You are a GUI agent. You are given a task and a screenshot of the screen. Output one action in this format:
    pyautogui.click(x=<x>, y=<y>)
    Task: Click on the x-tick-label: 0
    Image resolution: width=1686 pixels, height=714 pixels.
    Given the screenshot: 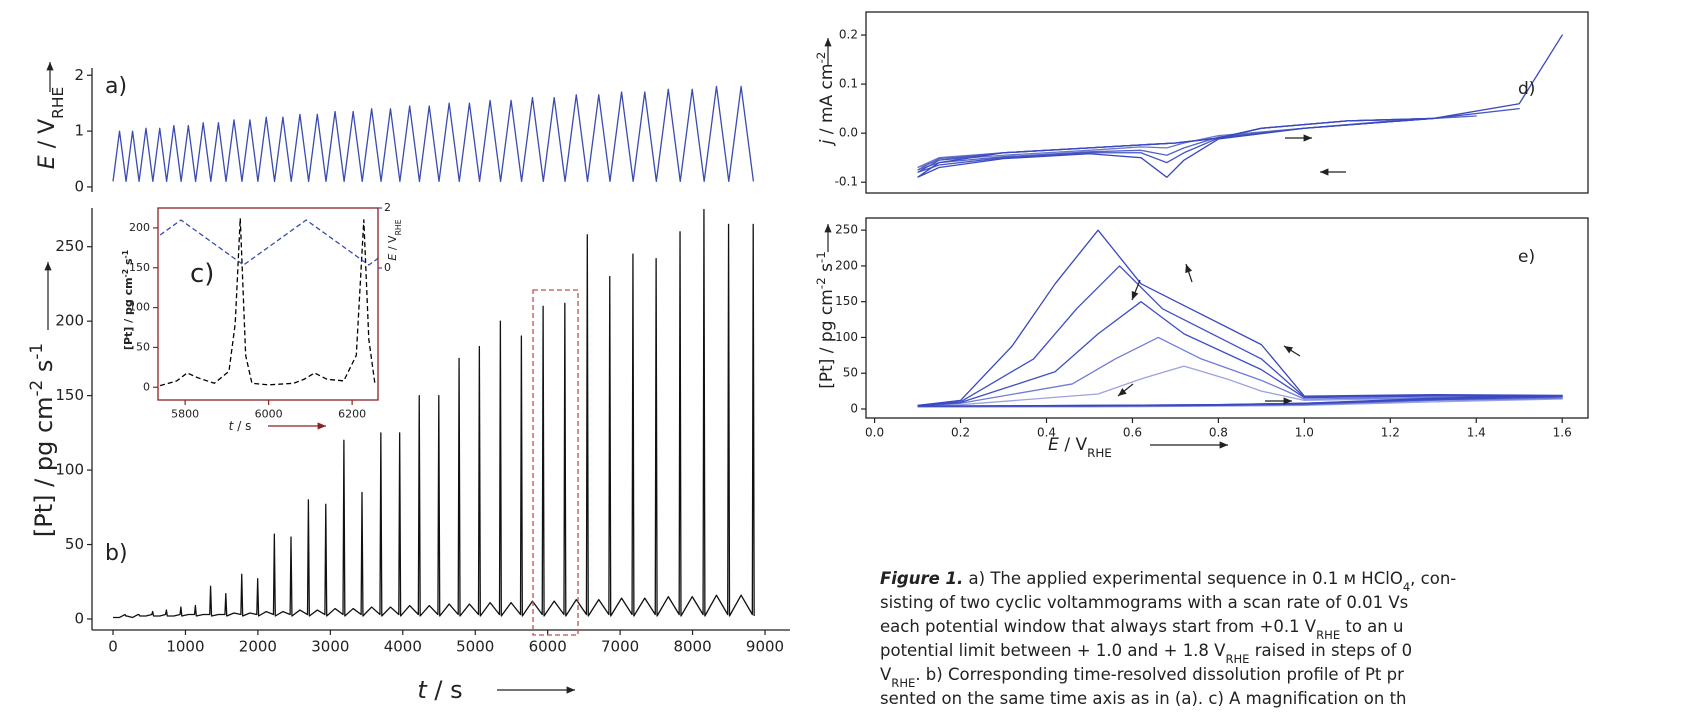 What is the action you would take?
    pyautogui.click(x=113, y=647)
    